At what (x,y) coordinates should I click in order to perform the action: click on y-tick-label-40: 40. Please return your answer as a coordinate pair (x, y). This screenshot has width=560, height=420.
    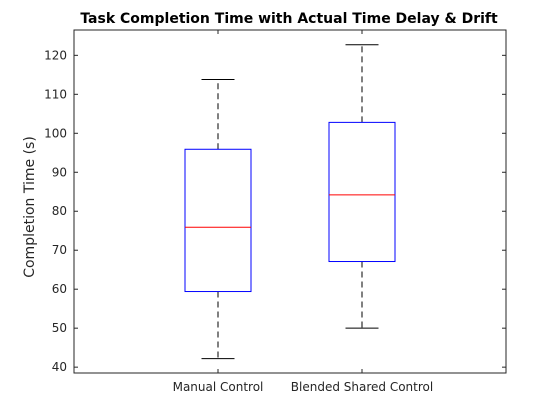
    Looking at the image, I should click on (59, 367).